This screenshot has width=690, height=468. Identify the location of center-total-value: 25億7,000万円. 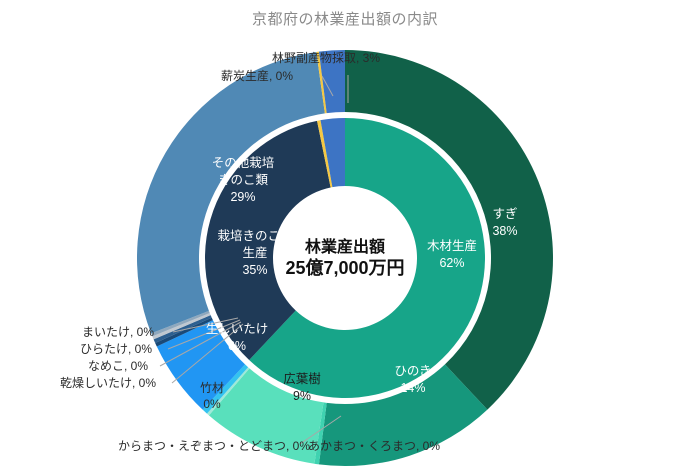
(344, 267).